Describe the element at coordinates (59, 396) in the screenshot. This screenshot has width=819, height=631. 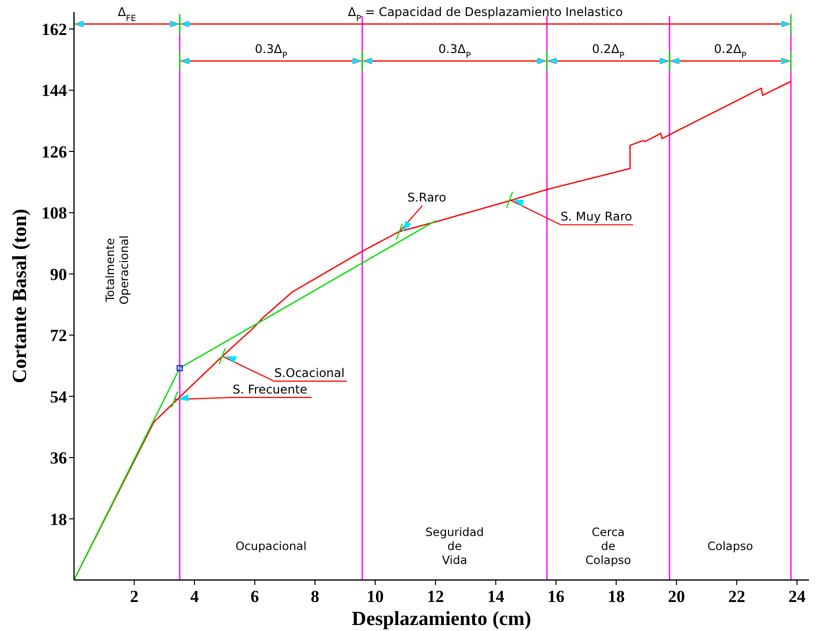
I see `y-tick-label: 54` at that location.